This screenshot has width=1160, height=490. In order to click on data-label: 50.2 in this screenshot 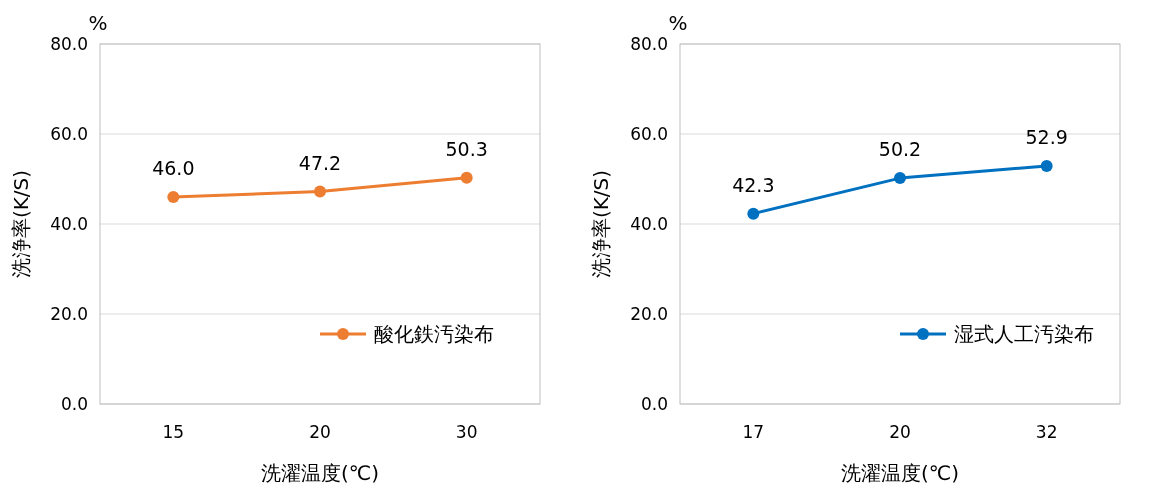, I will do `click(900, 149)`.